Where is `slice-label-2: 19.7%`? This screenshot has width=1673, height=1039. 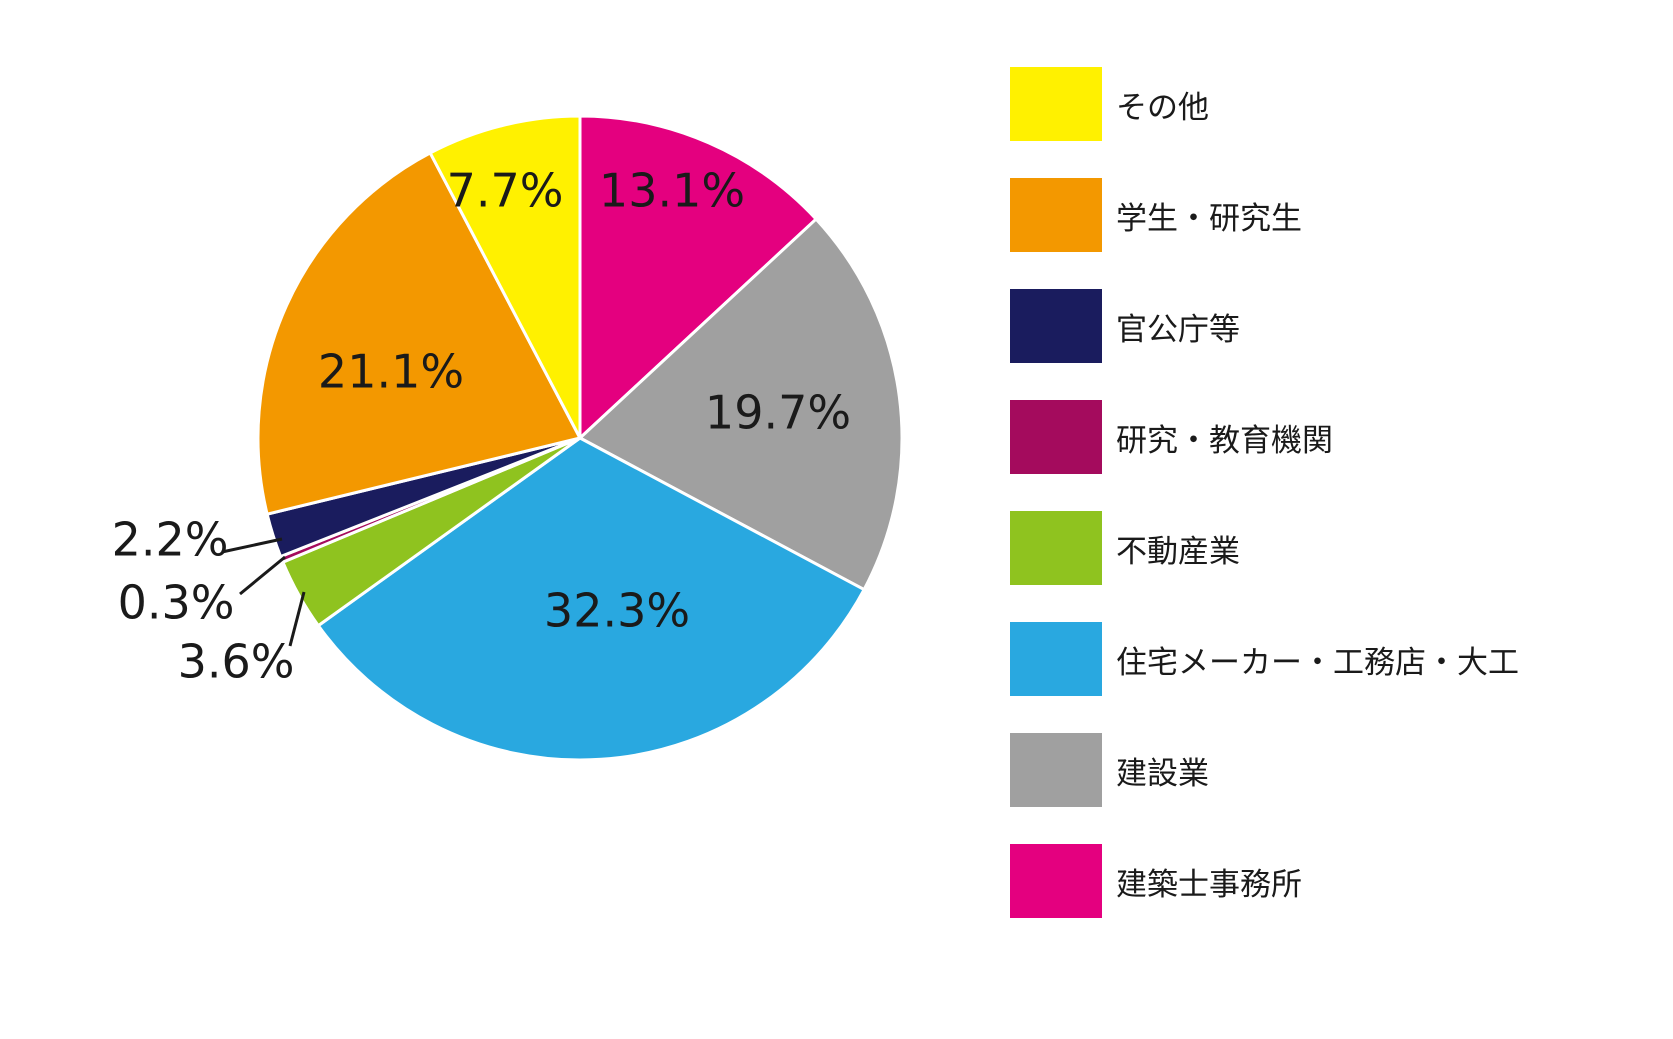
slice-label-2: 19.7% is located at coordinates (778, 413).